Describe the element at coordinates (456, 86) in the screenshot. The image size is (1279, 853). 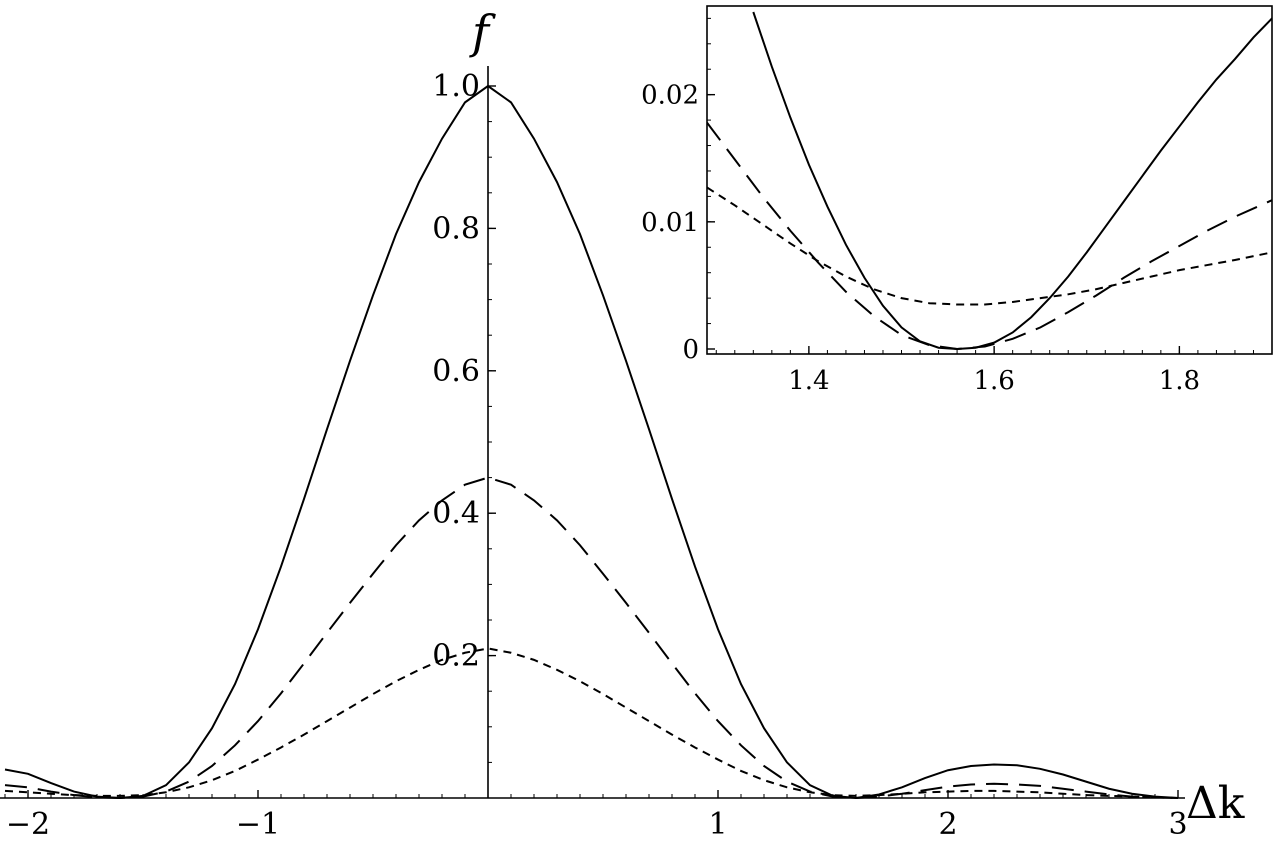
I see `y-tick-label: 1.0` at that location.